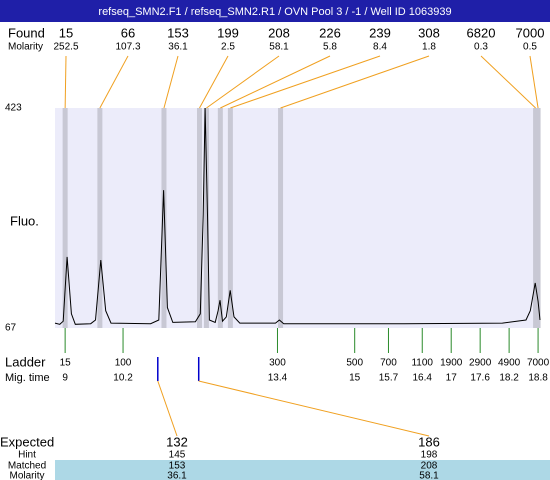 The image size is (550, 480). What do you see at coordinates (27, 441) in the screenshot?
I see `expected-label: Expected` at bounding box center [27, 441].